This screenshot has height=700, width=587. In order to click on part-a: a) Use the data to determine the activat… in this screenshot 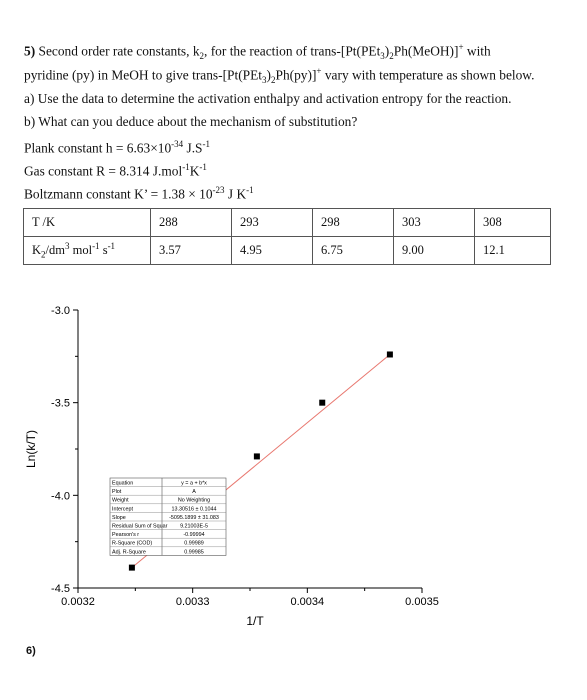, I will do `click(268, 98)`.